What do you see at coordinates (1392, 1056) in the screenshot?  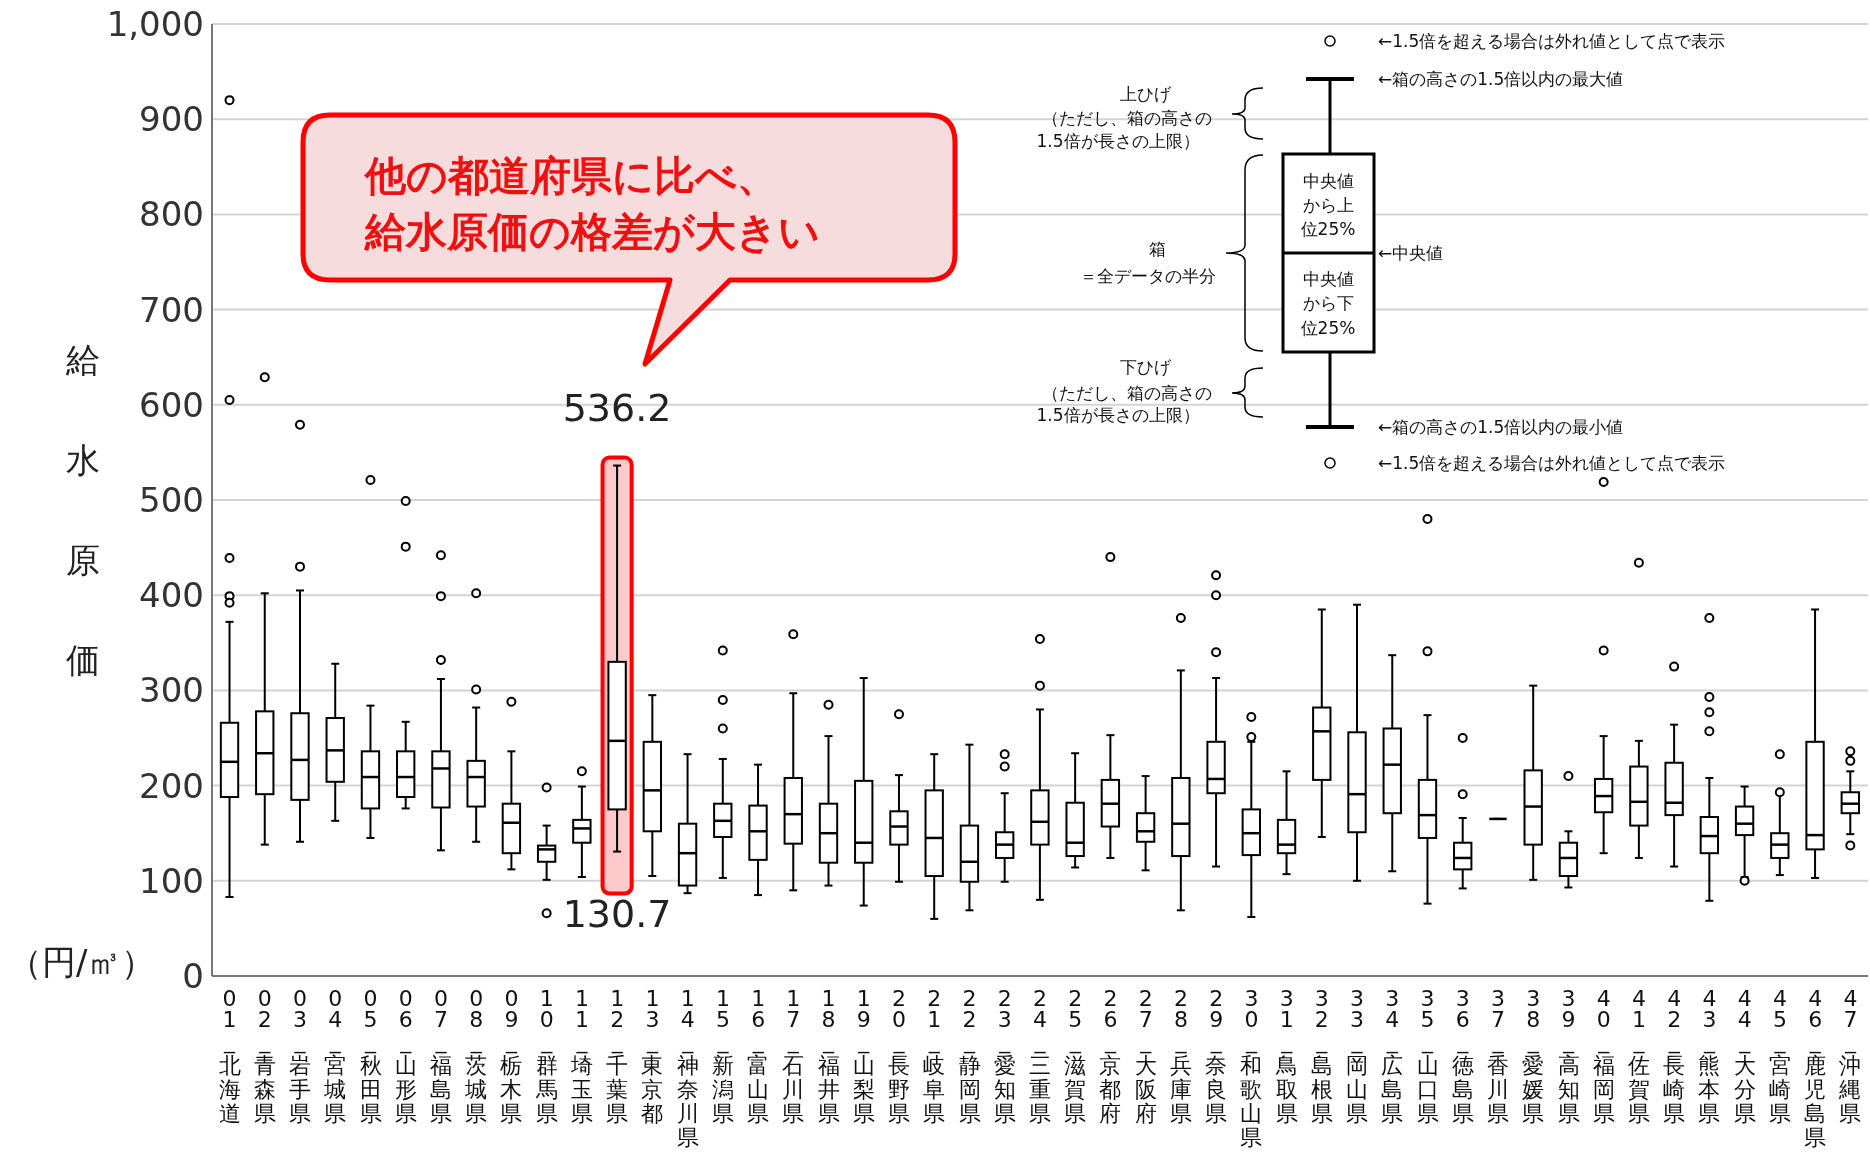 I see `x-tick-label: 34_広島県` at bounding box center [1392, 1056].